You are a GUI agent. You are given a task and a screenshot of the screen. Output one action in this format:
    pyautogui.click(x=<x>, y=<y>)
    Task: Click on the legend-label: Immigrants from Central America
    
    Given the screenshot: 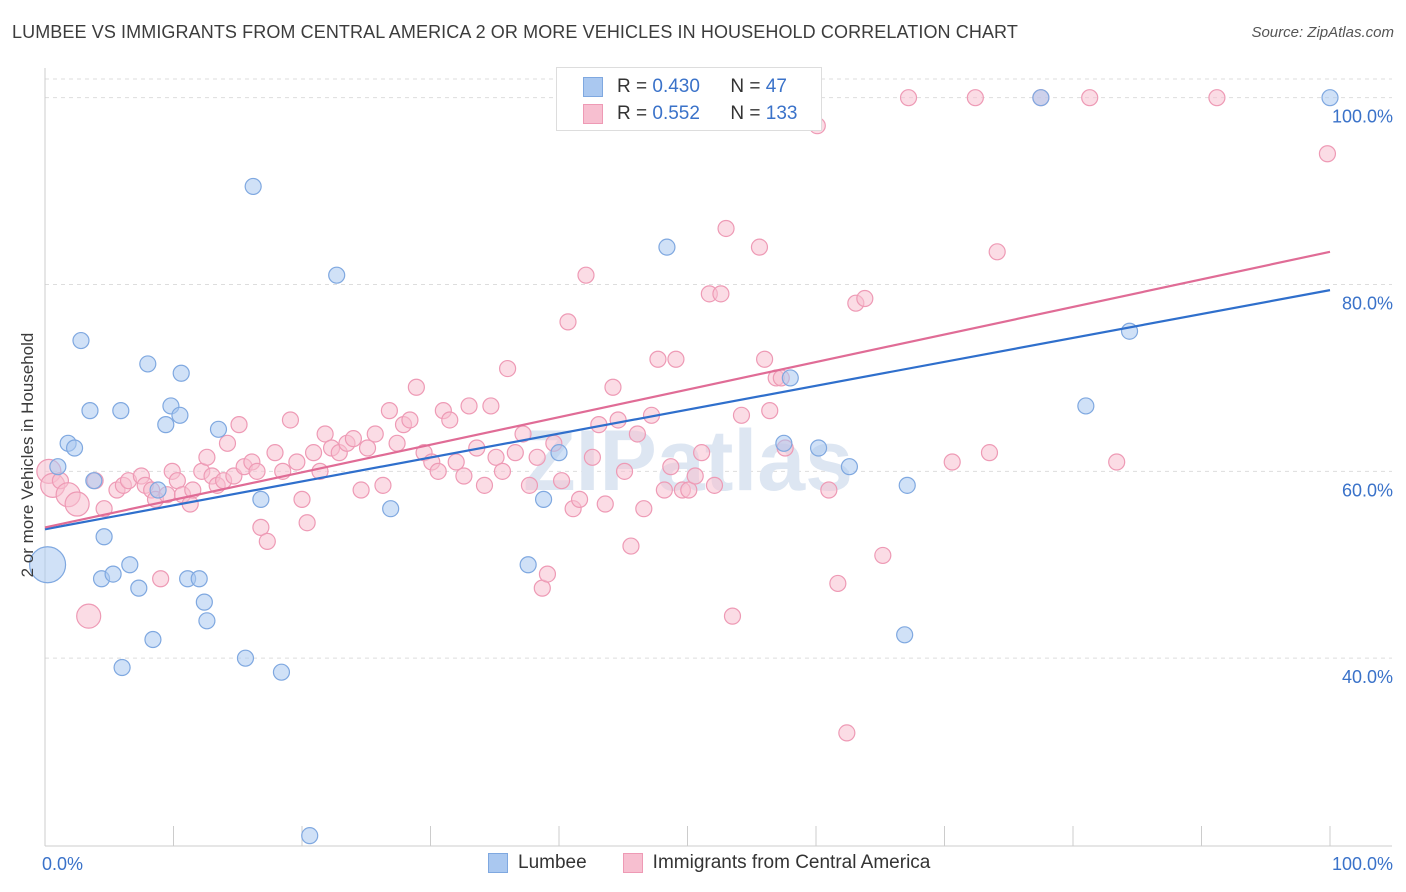 What is the action you would take?
    pyautogui.click(x=791, y=862)
    